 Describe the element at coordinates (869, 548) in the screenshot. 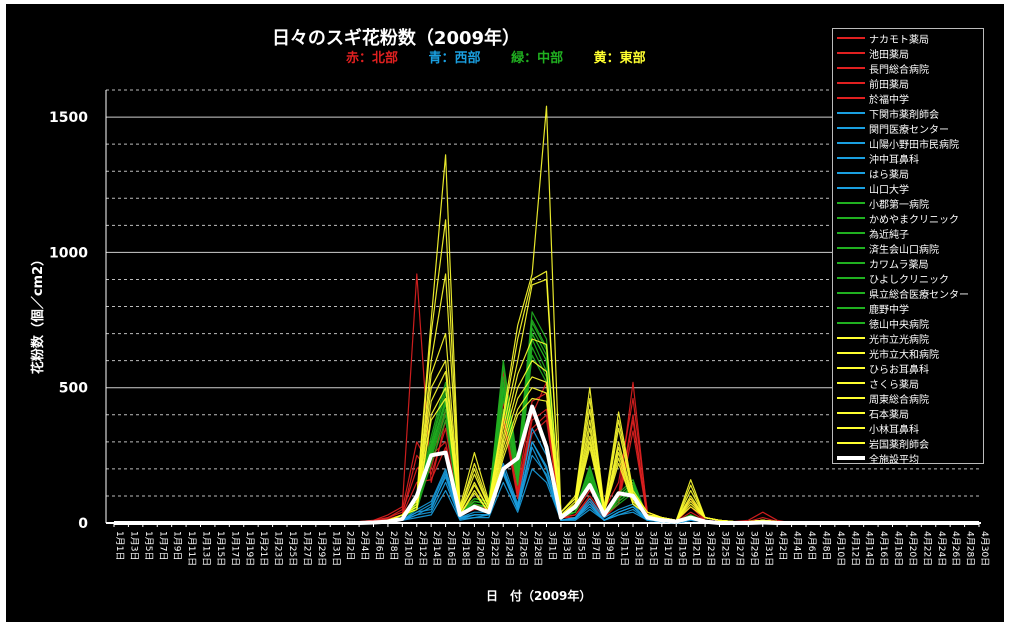

I see `x-tick-label: 4月14日` at that location.